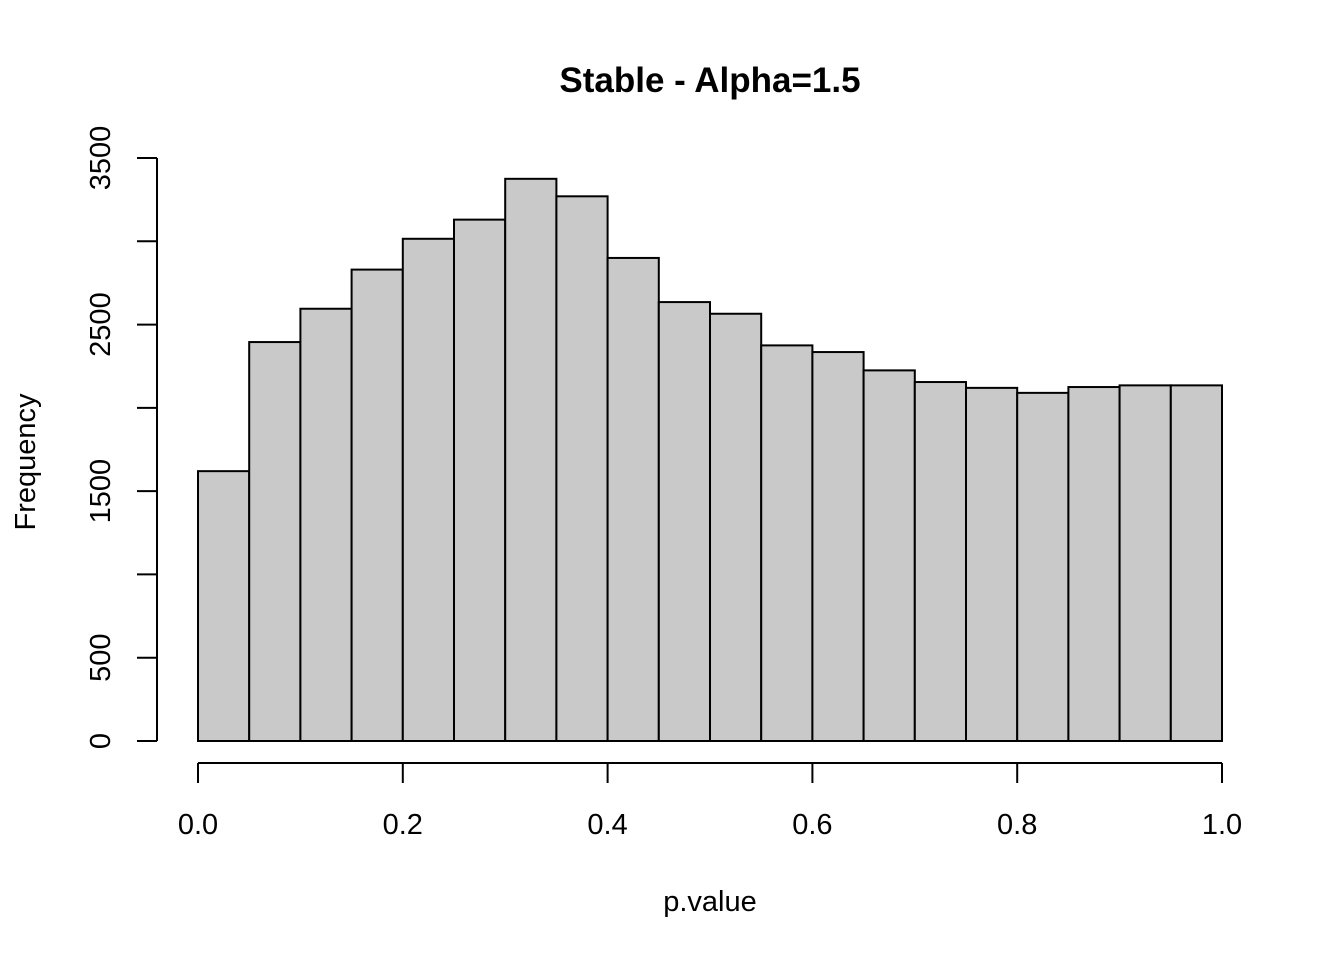 The image size is (1344, 960). Describe the element at coordinates (121, 437) in the screenshot. I see `y-axis: 0 500 1500 2500 3500` at that location.